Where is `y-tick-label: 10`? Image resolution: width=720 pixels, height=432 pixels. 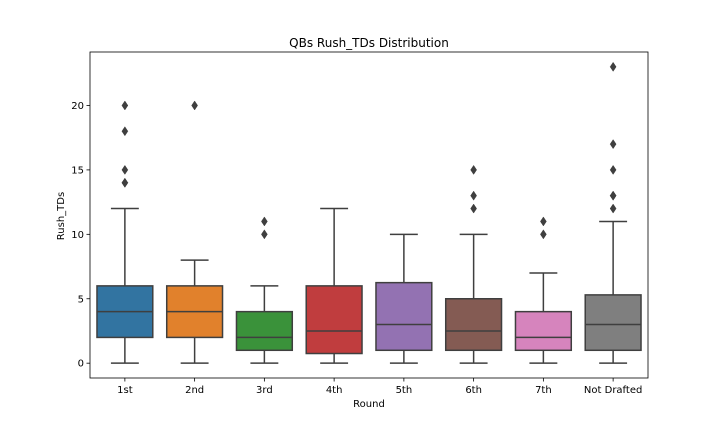 y-tick-label: 10 is located at coordinates (77, 235).